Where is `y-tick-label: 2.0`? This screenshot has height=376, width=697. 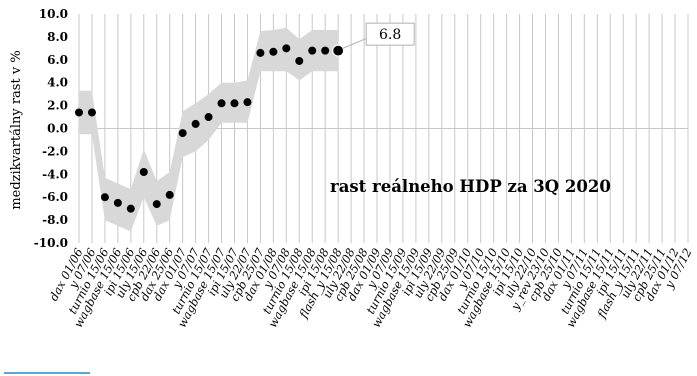 y-tick-label: 2.0 is located at coordinates (57, 106).